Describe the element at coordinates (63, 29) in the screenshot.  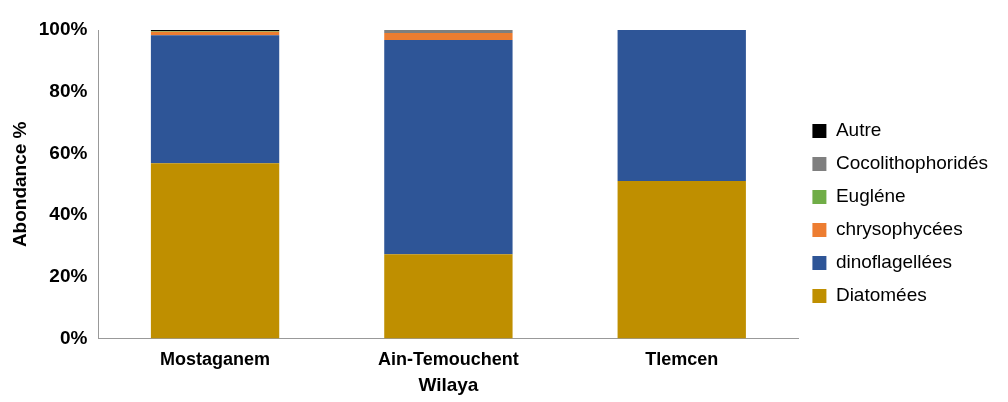
I see `y-tick-label: 100%` at that location.